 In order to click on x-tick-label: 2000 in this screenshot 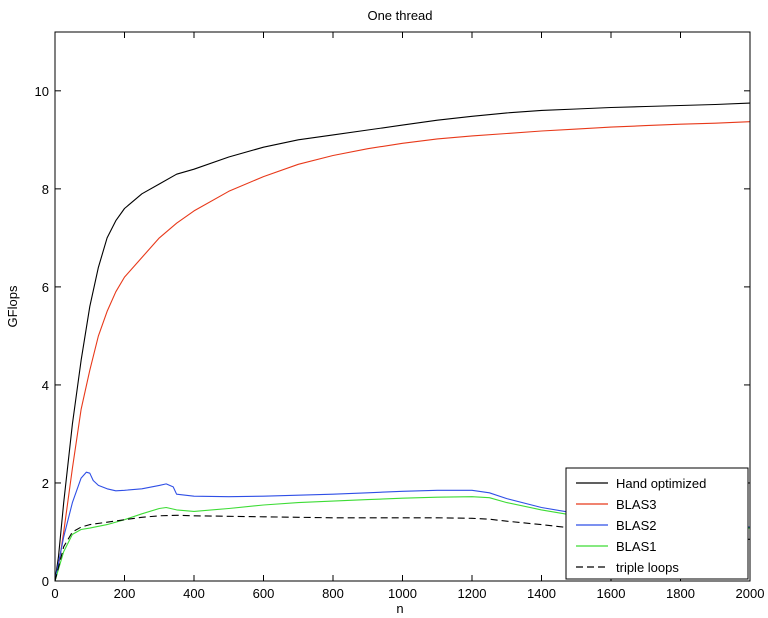, I will do `click(750, 593)`.